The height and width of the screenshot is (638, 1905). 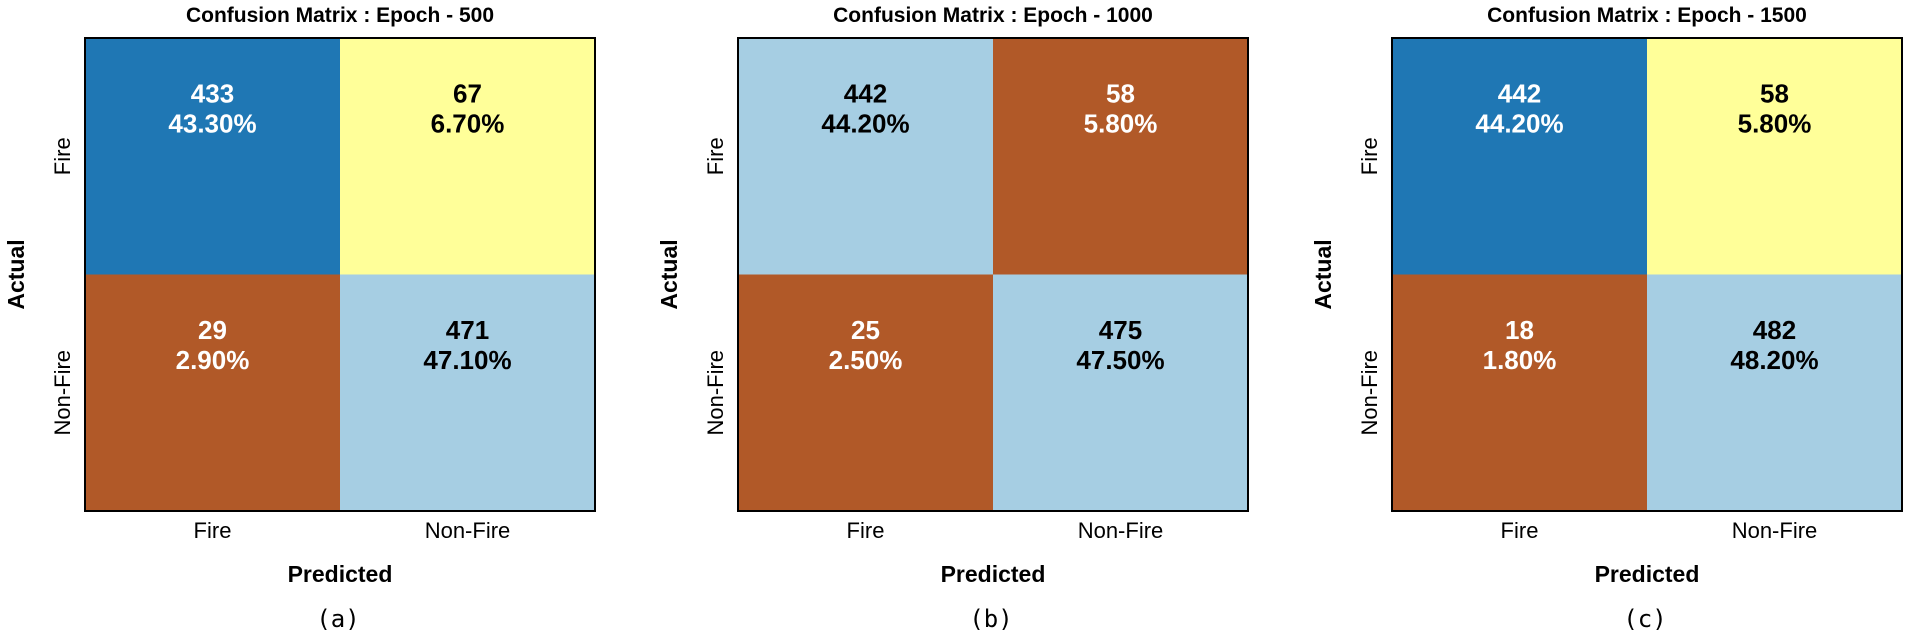 What do you see at coordinates (866, 360) in the screenshot?
I see `cell-percent: 2.50%` at bounding box center [866, 360].